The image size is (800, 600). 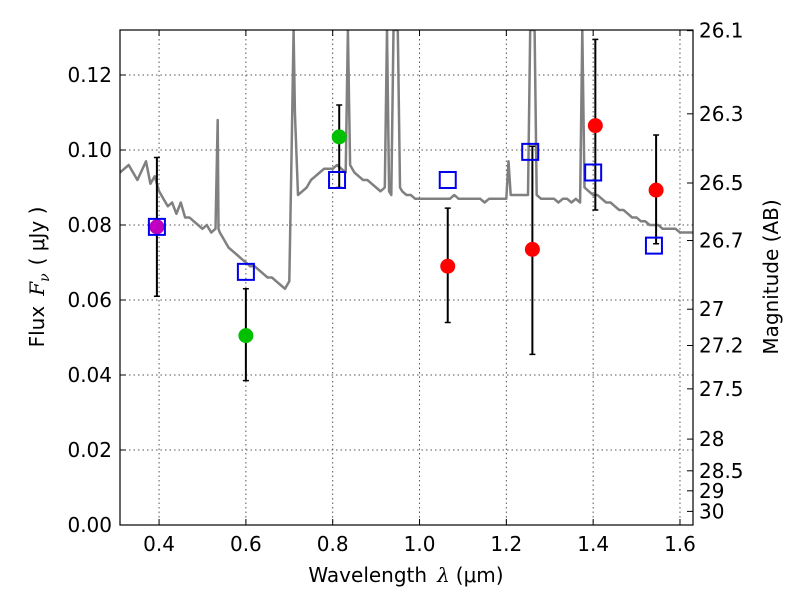 I want to click on x-tick-label: 1.6, so click(x=680, y=544).